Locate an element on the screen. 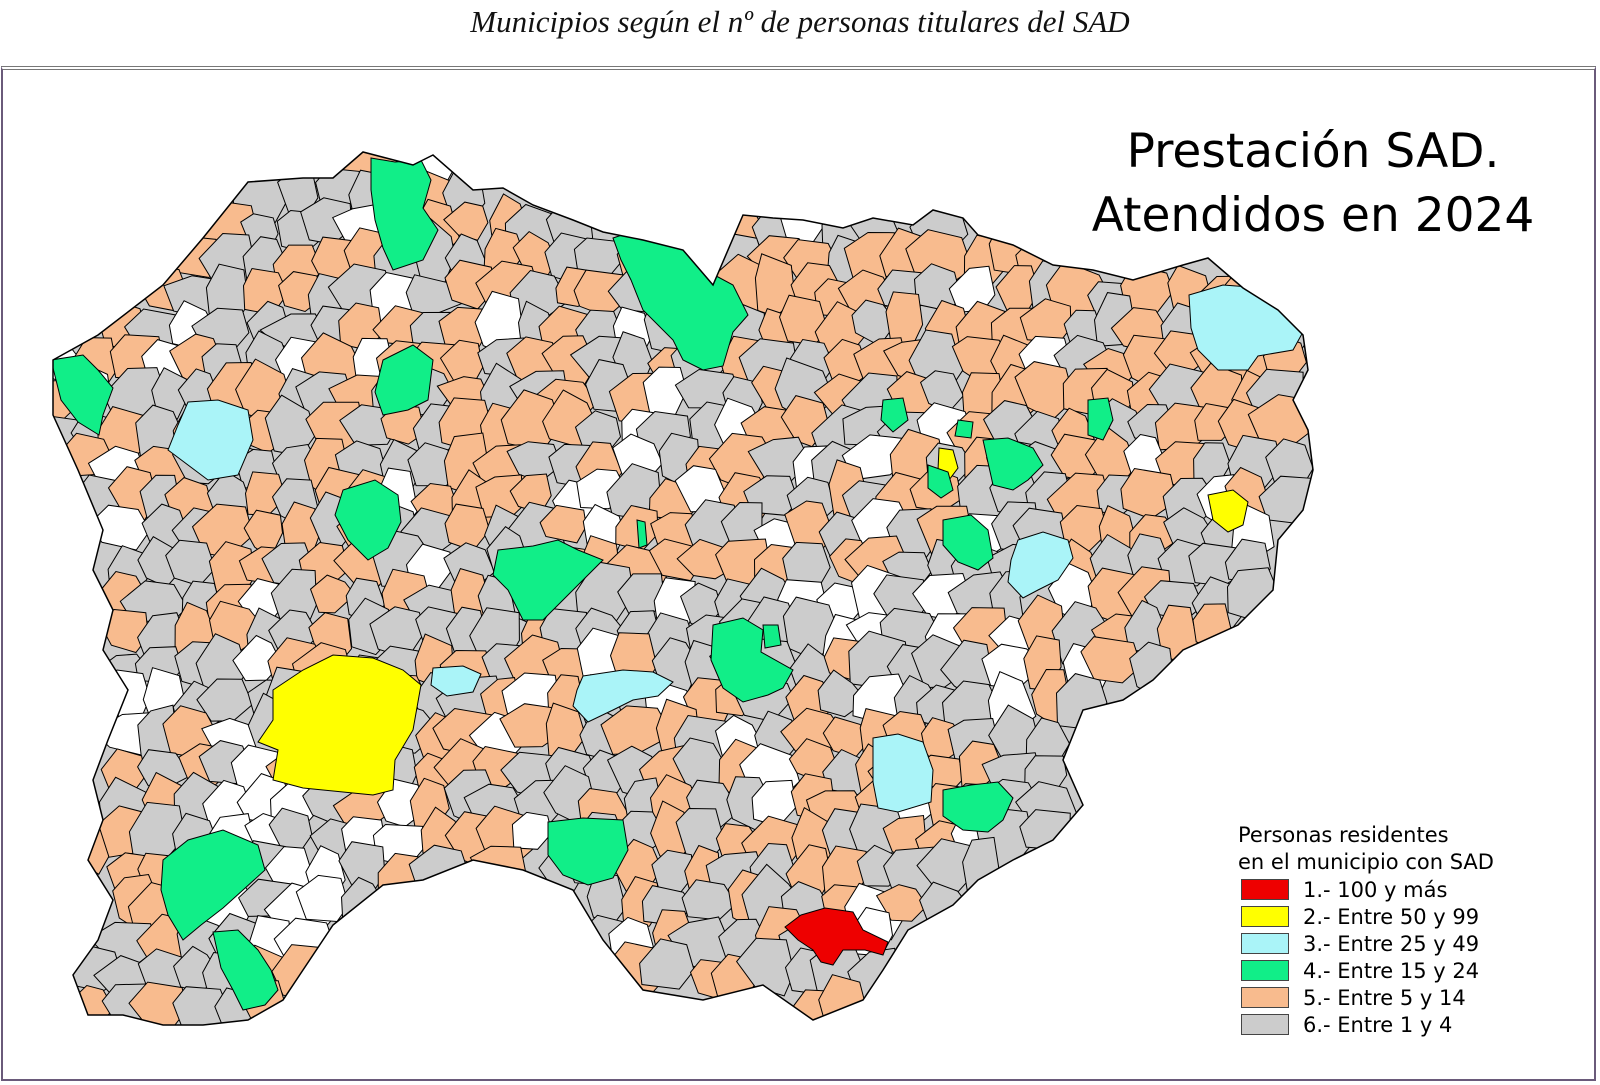 The image size is (1600, 1085). legend-label: 2.- Entre 50 y 99 is located at coordinates (1391, 916).